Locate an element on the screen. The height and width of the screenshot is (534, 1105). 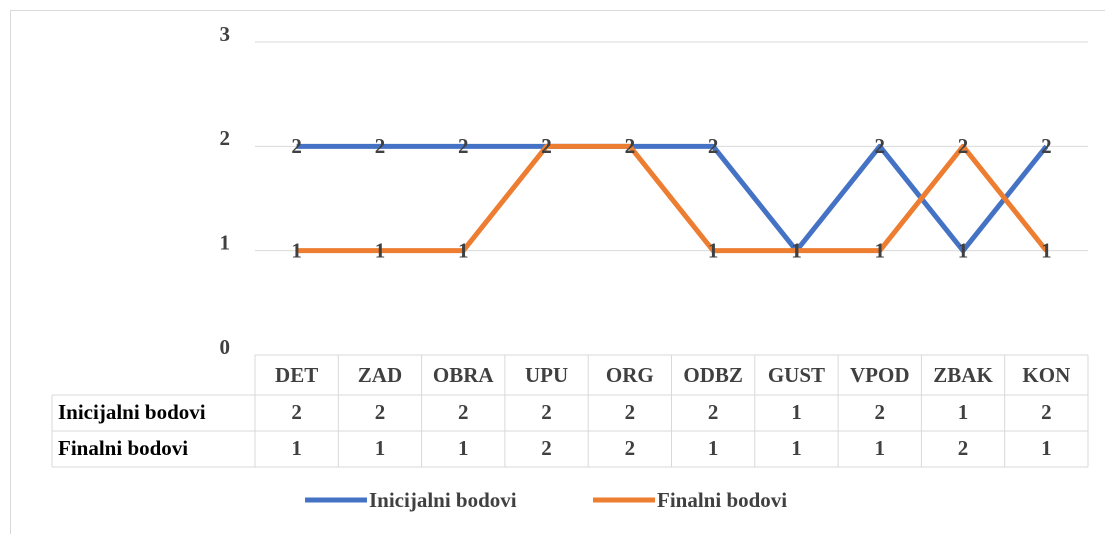
y-tick-label: 1 is located at coordinates (225, 242).